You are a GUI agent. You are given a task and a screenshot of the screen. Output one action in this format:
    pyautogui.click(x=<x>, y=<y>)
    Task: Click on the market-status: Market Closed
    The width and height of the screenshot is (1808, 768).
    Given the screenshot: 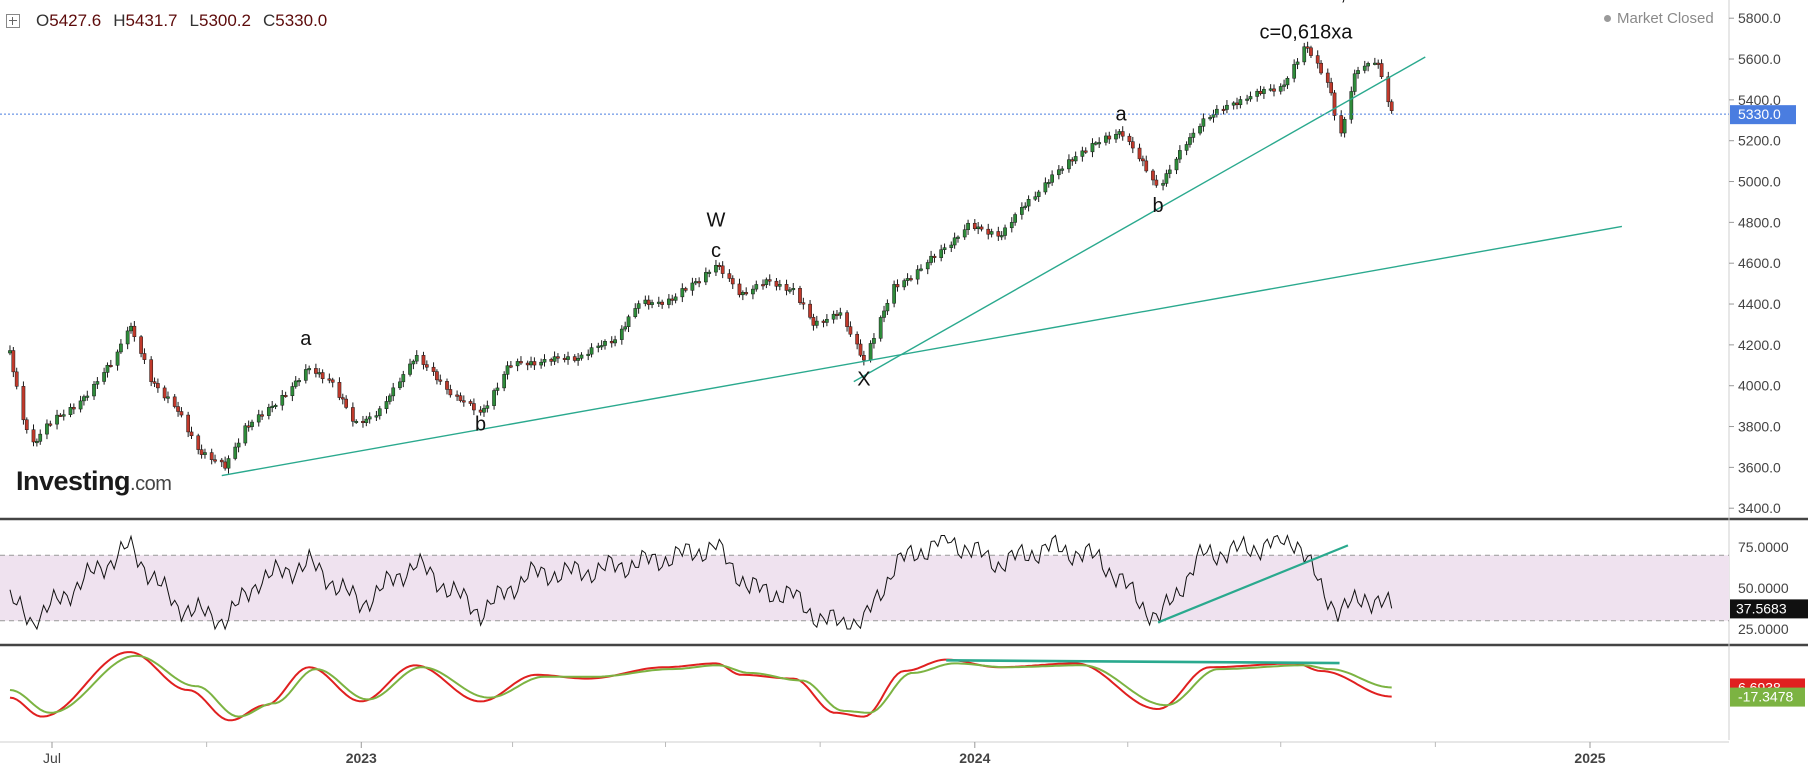 What is the action you would take?
    pyautogui.click(x=1659, y=18)
    